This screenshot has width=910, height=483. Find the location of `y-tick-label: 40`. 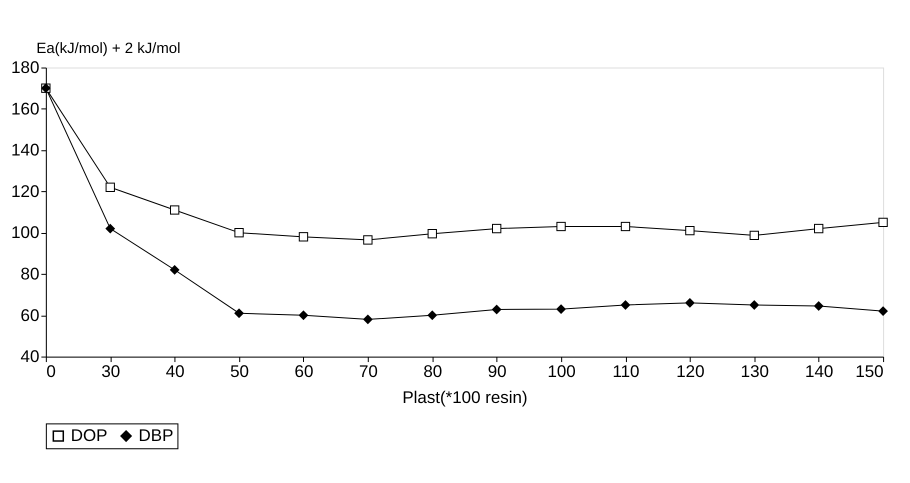

y-tick-label: 40 is located at coordinates (30, 356).